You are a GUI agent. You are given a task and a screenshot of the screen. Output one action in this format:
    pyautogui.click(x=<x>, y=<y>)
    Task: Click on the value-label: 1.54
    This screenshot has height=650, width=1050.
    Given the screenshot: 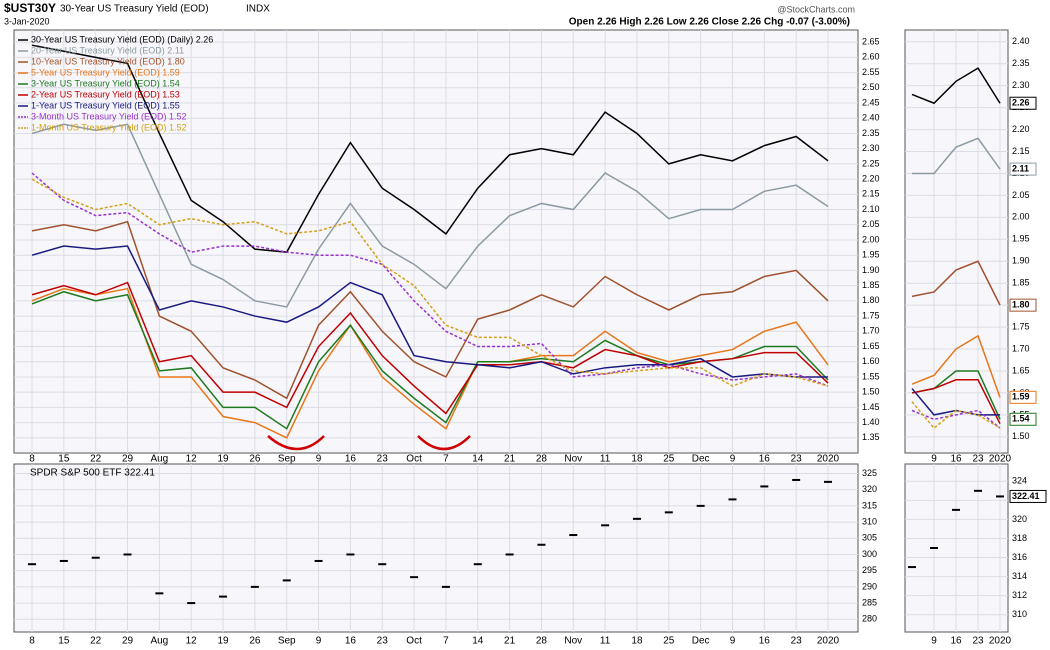 What is the action you would take?
    pyautogui.click(x=1021, y=419)
    